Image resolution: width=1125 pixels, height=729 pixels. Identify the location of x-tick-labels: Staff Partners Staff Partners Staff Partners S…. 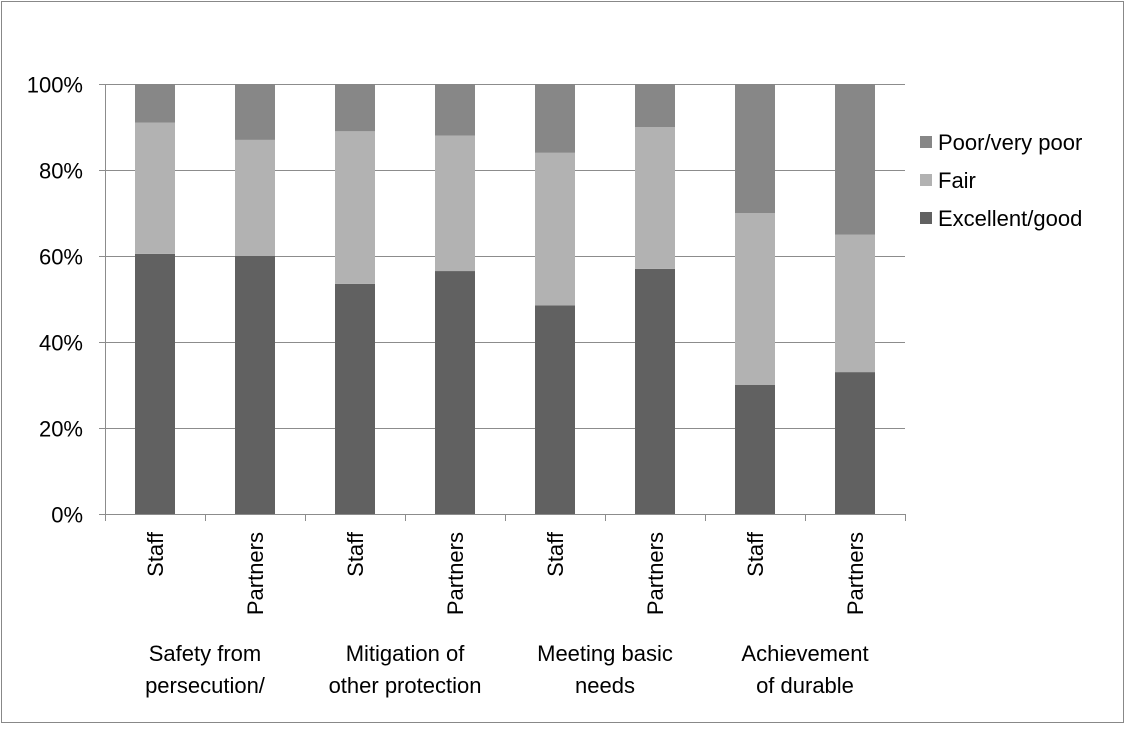
(505, 573).